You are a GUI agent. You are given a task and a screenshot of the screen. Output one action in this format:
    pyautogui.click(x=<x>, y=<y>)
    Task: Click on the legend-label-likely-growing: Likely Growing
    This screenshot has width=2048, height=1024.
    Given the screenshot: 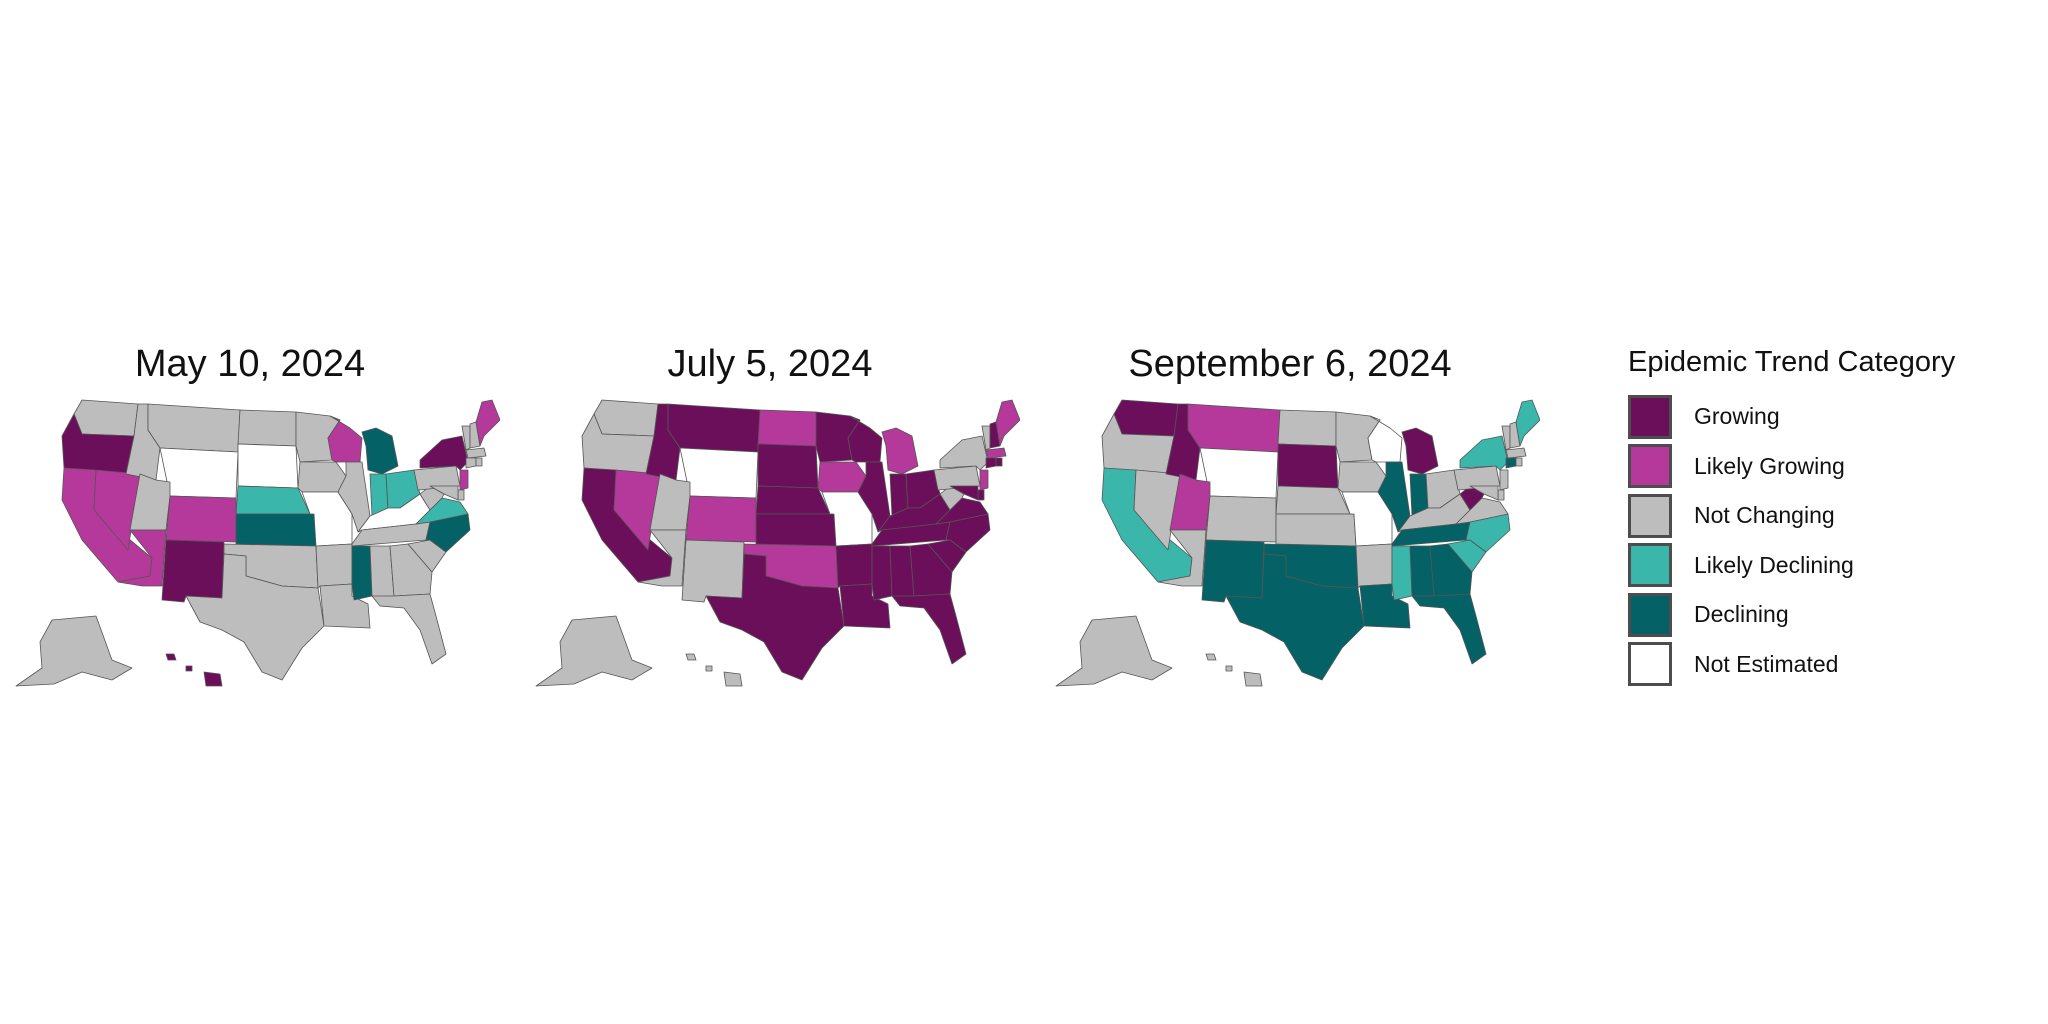 What is the action you would take?
    pyautogui.click(x=1769, y=465)
    